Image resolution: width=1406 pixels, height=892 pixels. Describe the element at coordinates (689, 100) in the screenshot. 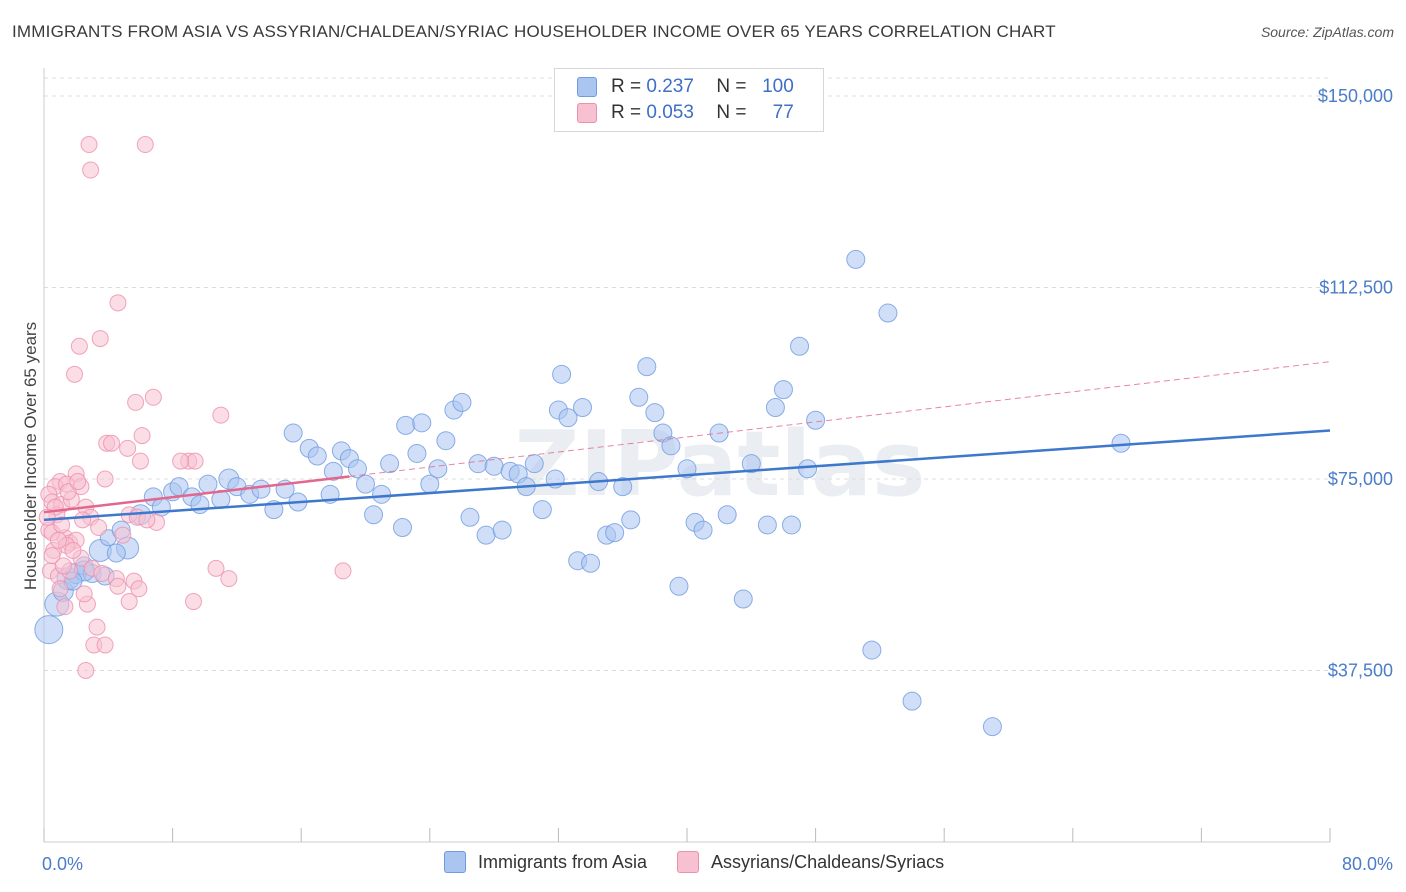

I see `correlation-legend: R = 0.237 N = 100 R = 0.053 N = 77` at that location.